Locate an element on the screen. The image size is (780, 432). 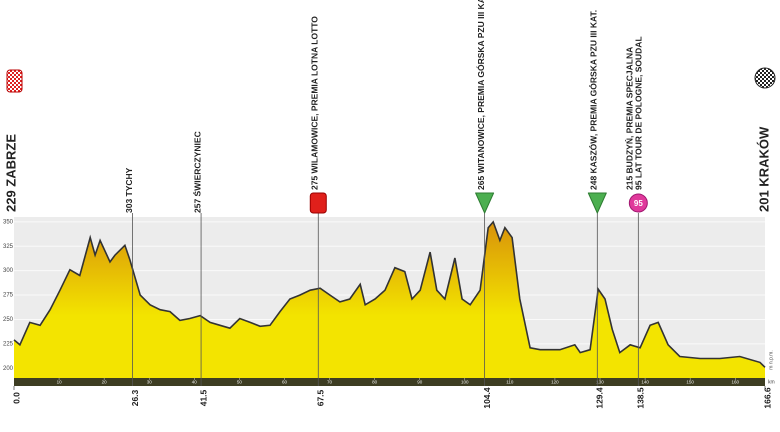
x-tick-label: 104.4 is located at coordinates (487, 398).